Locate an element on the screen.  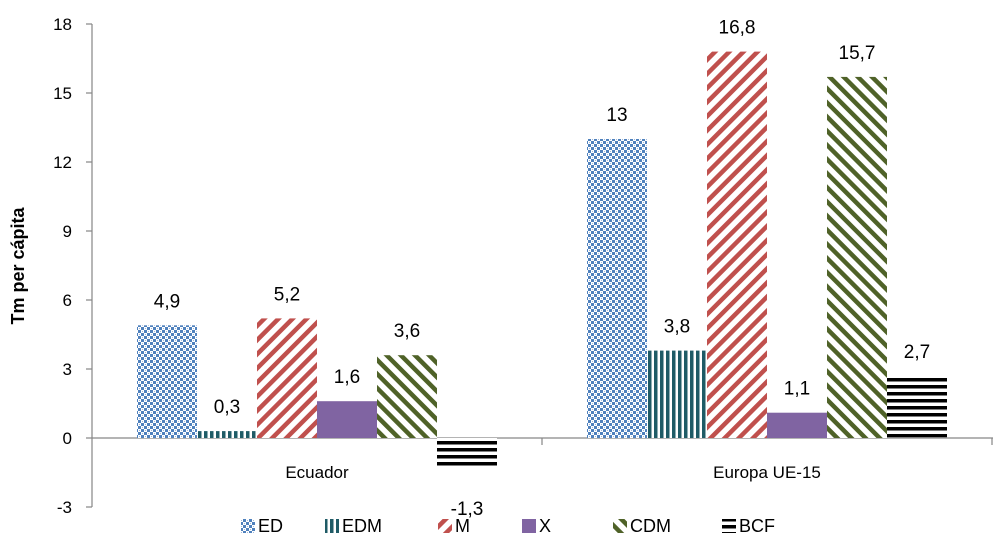
legend-item-m: M is located at coordinates (454, 526).